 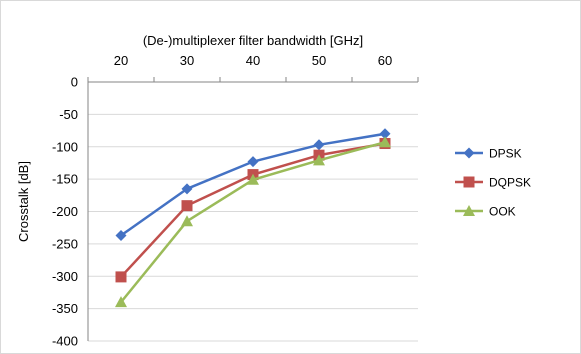 I want to click on y-tick-label: -300, so click(x=65, y=276).